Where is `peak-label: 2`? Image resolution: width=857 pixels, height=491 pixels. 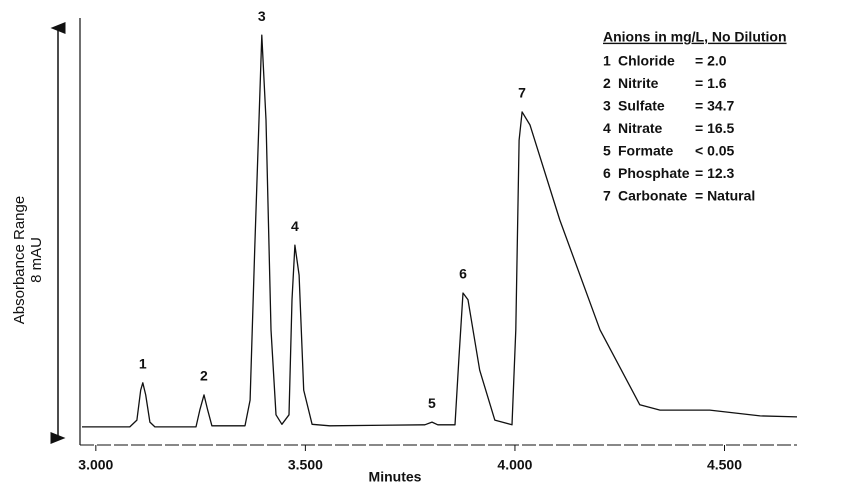 peak-label: 2 is located at coordinates (204, 376).